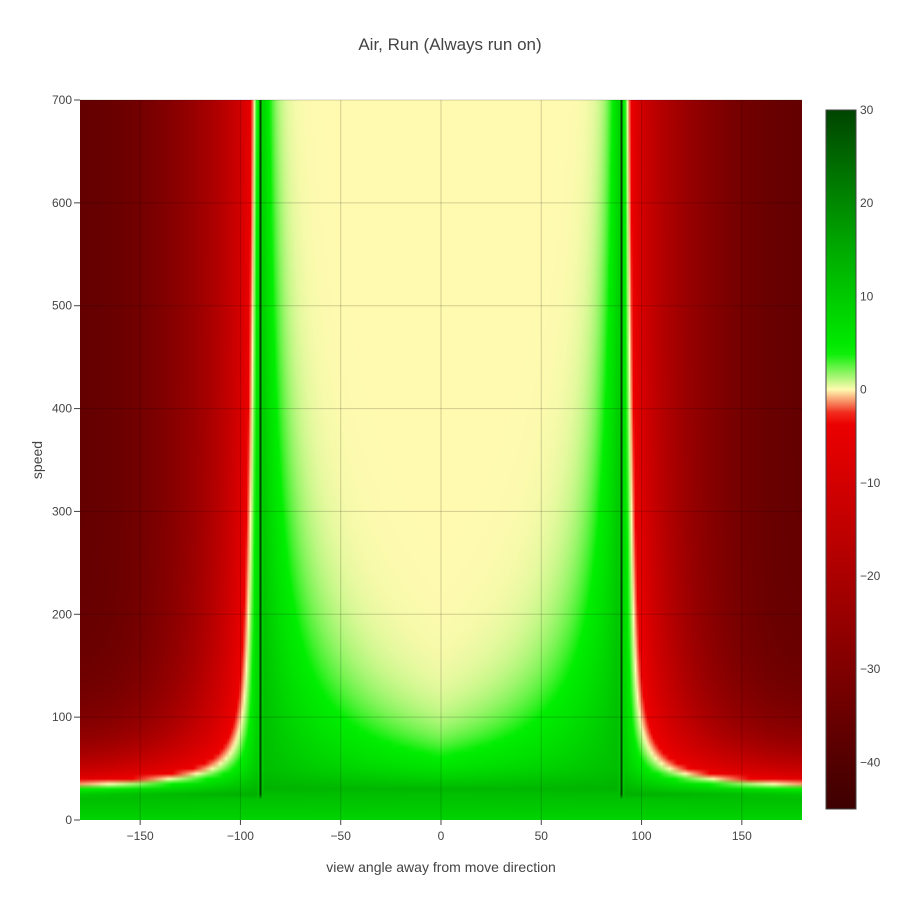 Image resolution: width=900 pixels, height=900 pixels. I want to click on x-tick-label: −150, so click(140, 836).